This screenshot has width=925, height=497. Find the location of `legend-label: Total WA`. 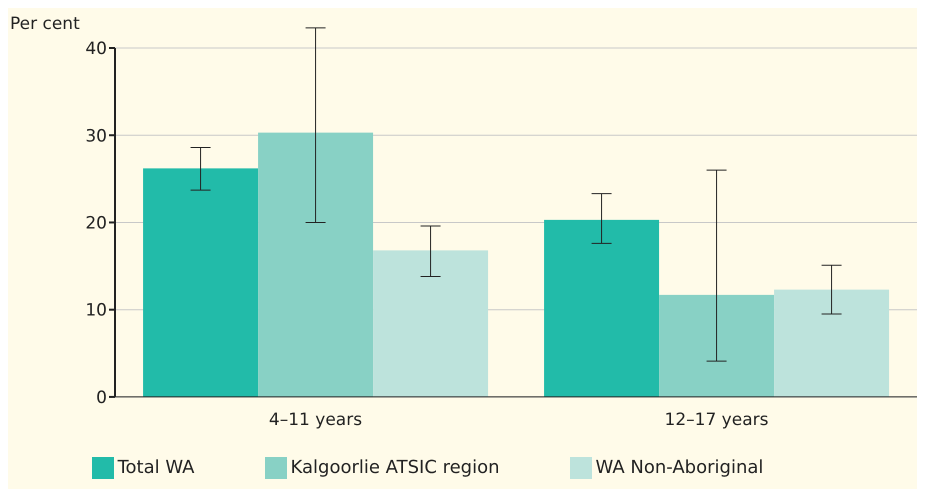

legend-label: Total WA is located at coordinates (156, 467).